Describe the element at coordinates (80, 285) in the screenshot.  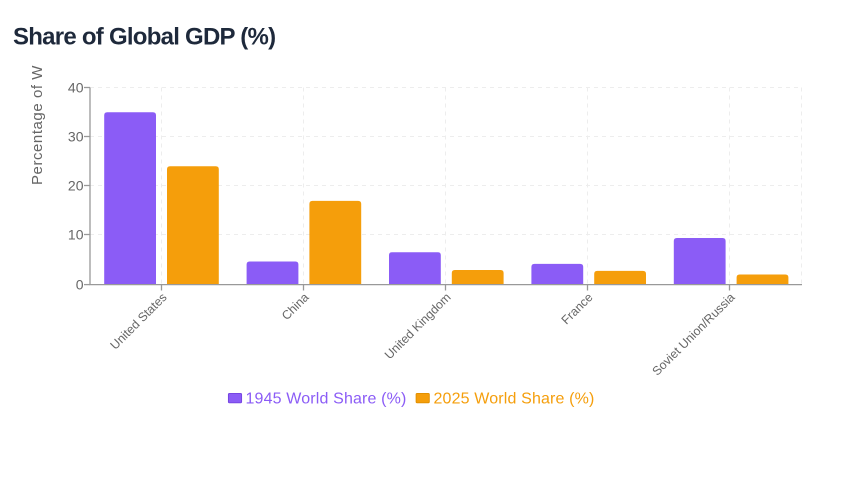
I see `svg-text: 0` at that location.